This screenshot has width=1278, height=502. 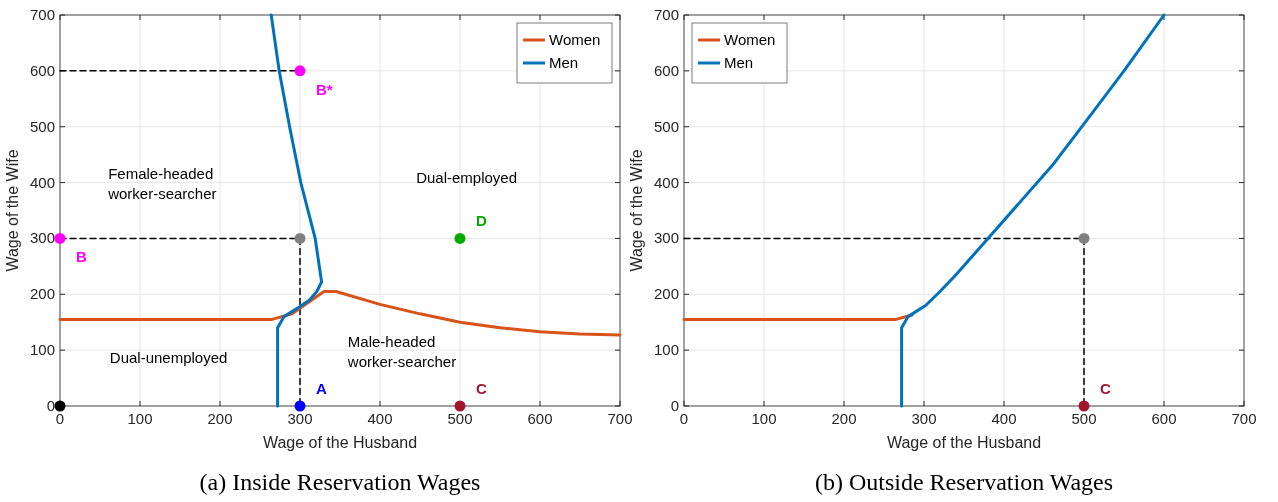 I want to click on annotation: Female-headed worker-searcher, so click(x=162, y=184).